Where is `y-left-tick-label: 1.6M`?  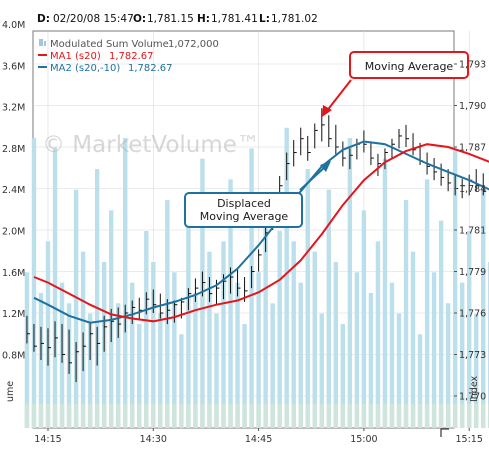
y-left-tick-label: 1.6M is located at coordinates (13, 273).